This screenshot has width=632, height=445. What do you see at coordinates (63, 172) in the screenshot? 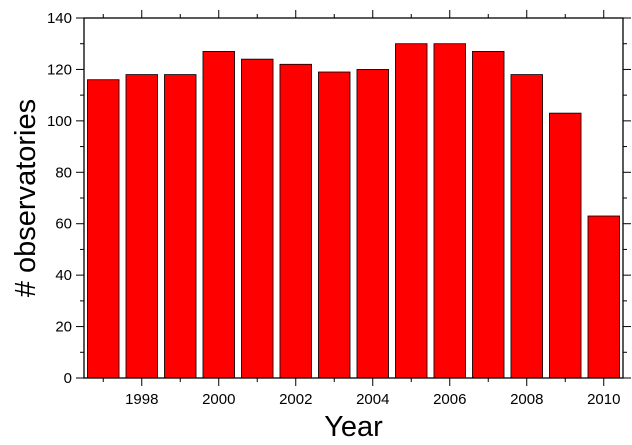
I see `y-tick-label-80: 80` at bounding box center [63, 172].